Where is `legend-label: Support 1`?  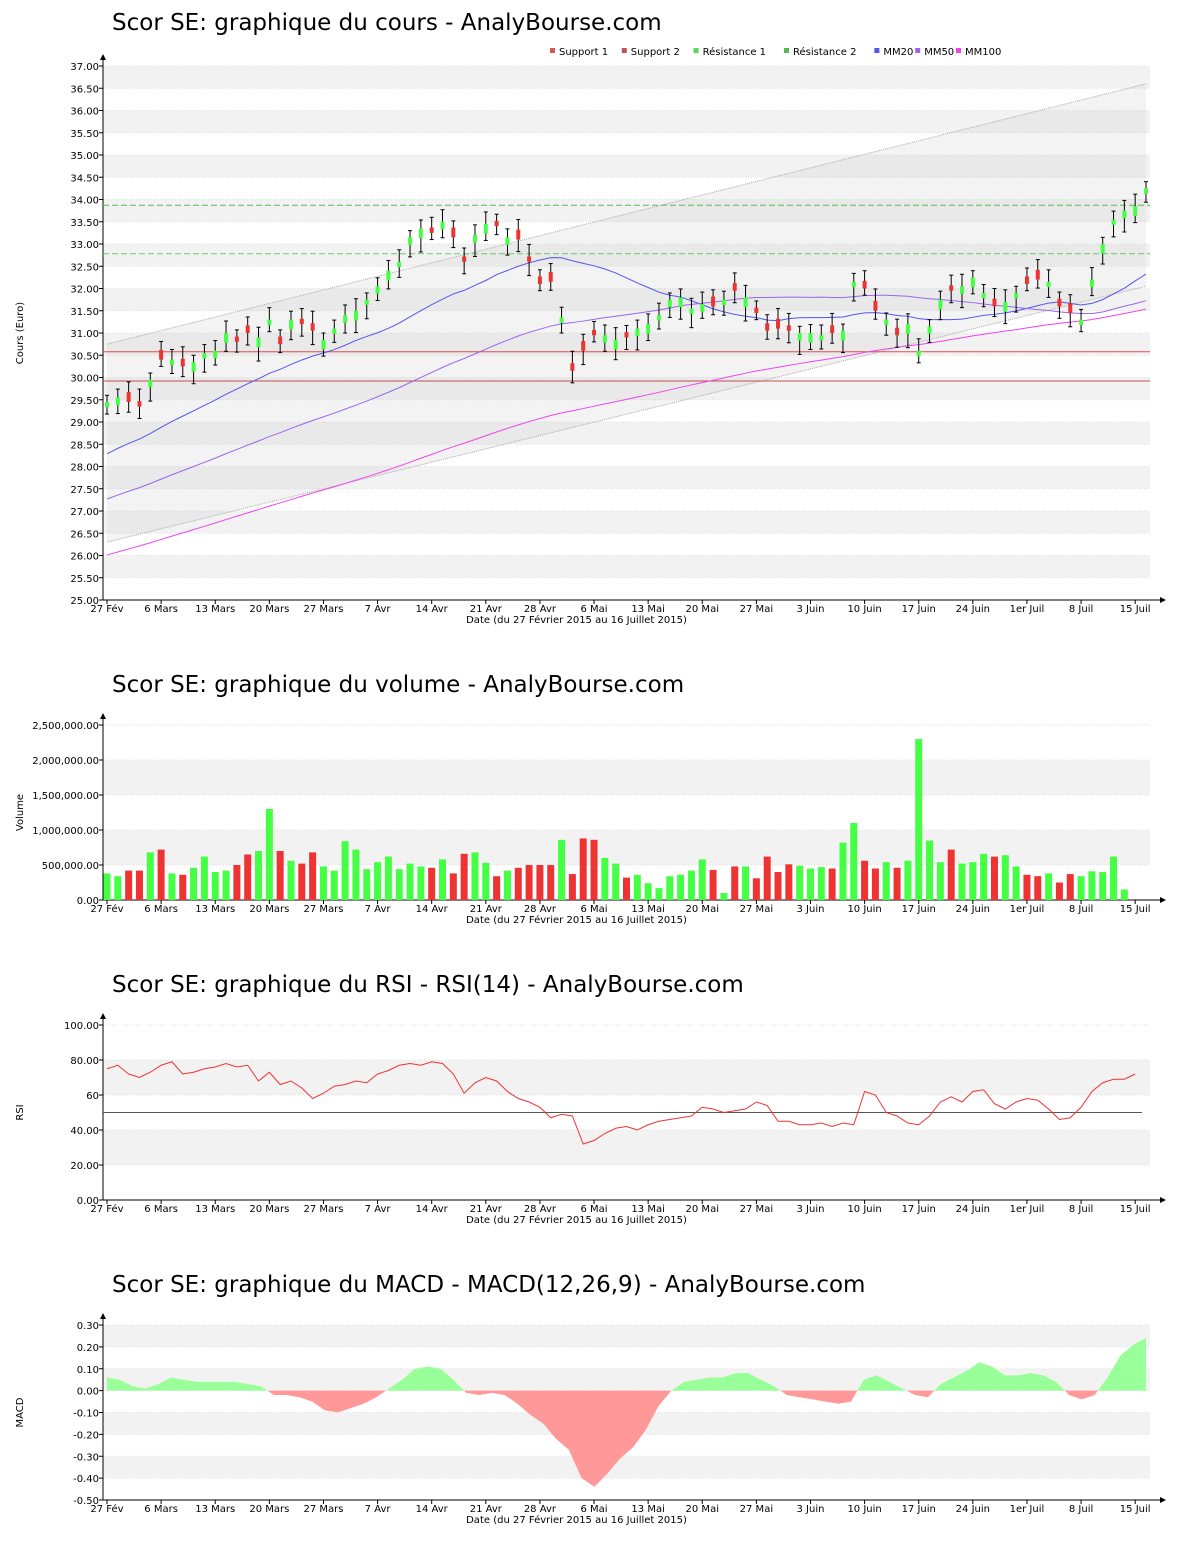
legend-label: Support 1 is located at coordinates (583, 52).